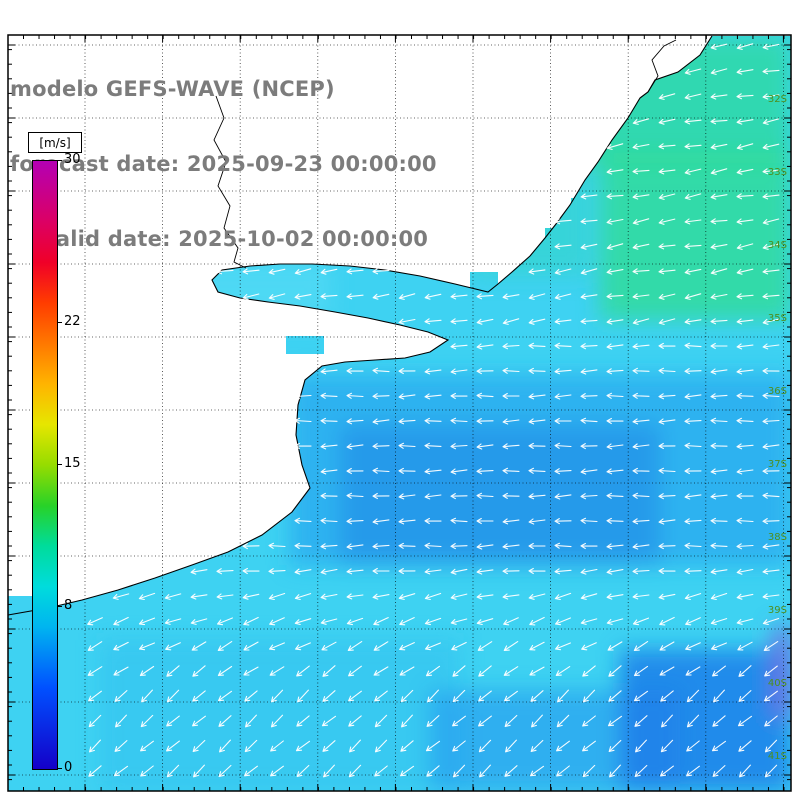  What do you see at coordinates (777, 756) in the screenshot?
I see `lat-label: 41S` at bounding box center [777, 756].